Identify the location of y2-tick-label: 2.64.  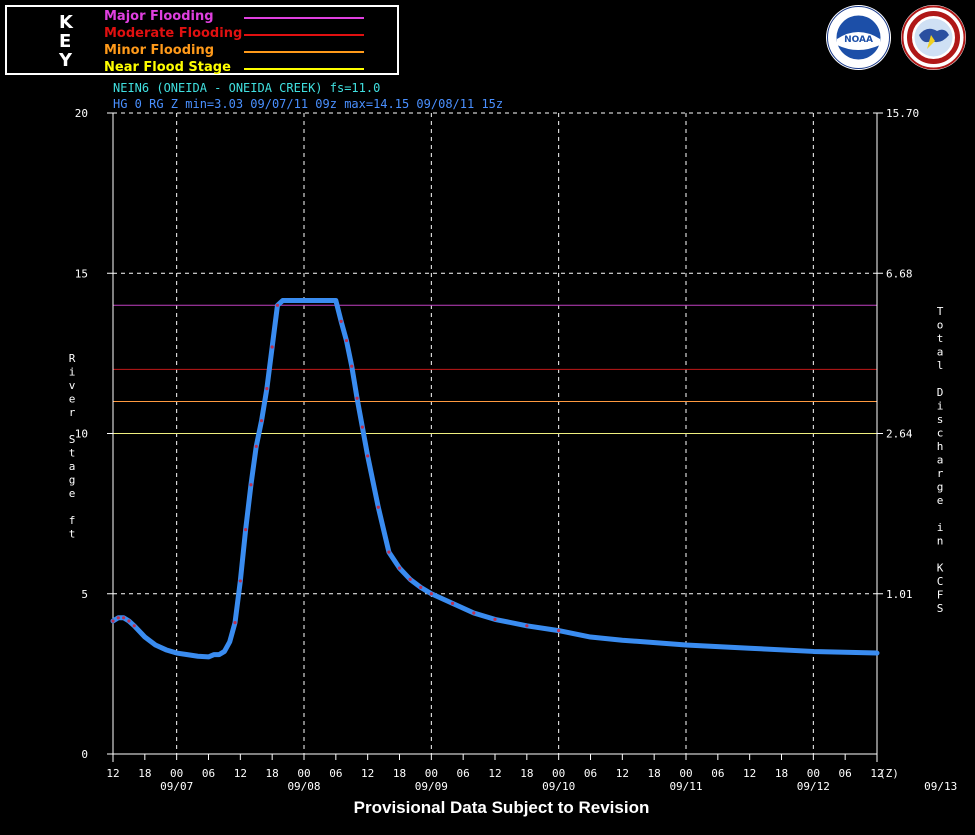
(899, 434).